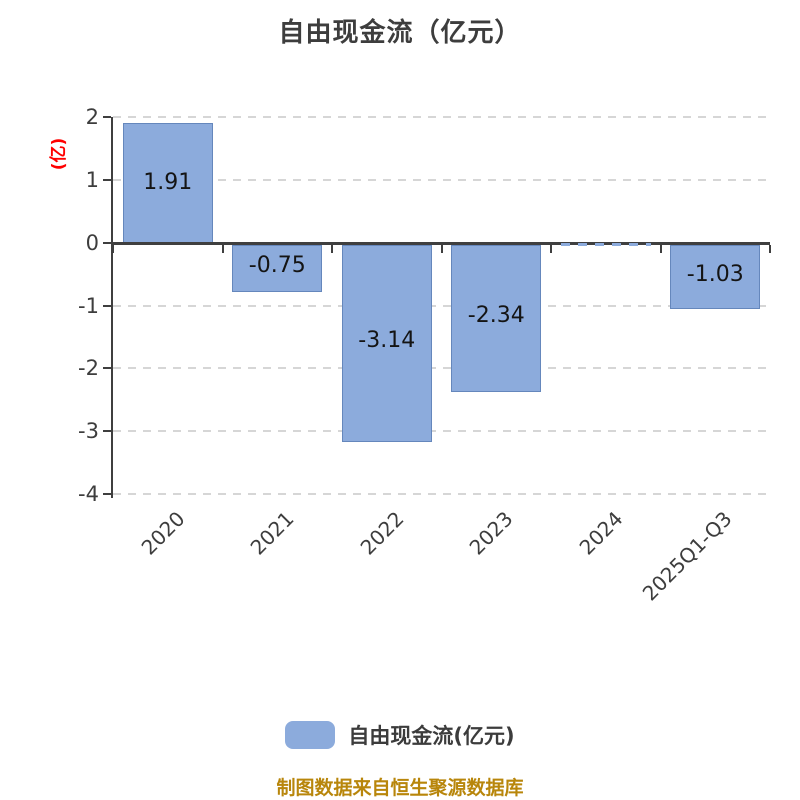 Image resolution: width=800 pixels, height=800 pixels. I want to click on legend: 自由现金流(亿元), so click(400, 735).